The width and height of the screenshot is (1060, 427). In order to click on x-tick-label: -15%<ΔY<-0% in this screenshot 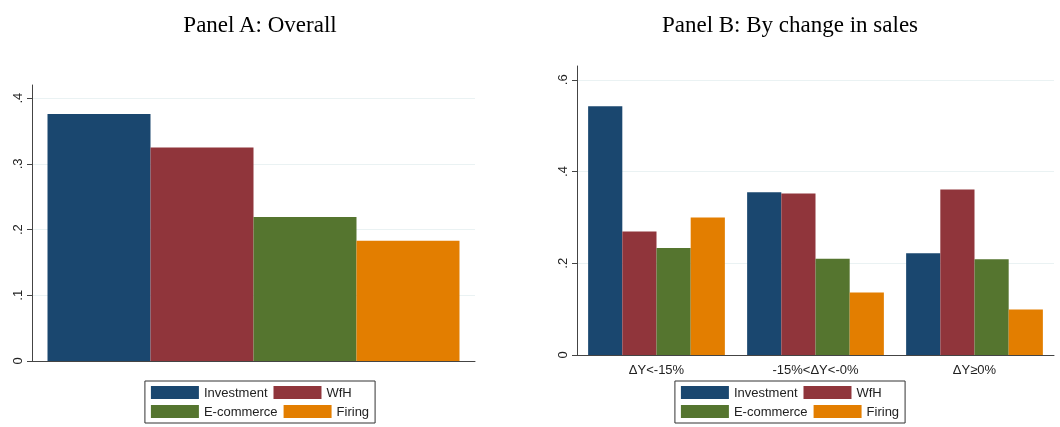, I will do `click(815, 369)`.